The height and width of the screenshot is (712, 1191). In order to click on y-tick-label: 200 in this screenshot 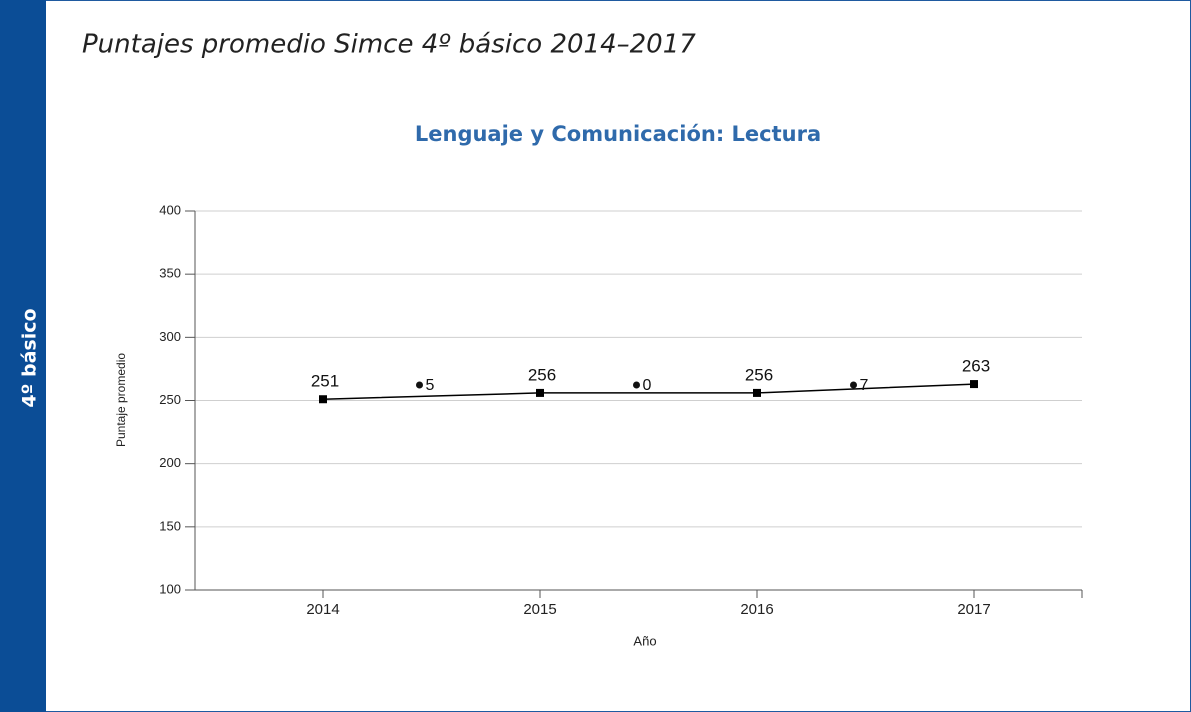, I will do `click(170, 462)`.